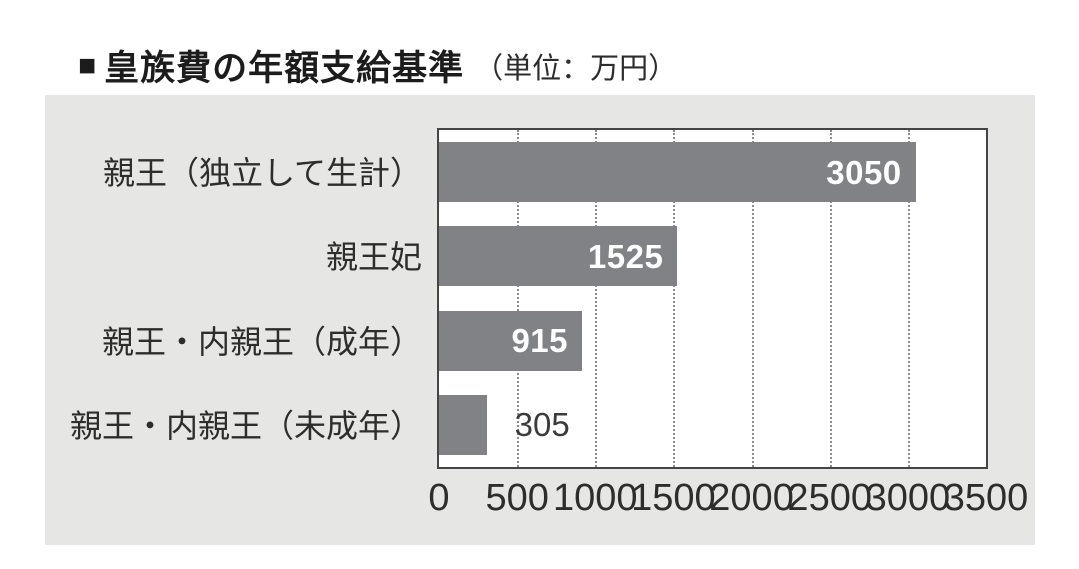  Describe the element at coordinates (576, 68) in the screenshot. I see `unit-note: （単位：万円）` at that location.